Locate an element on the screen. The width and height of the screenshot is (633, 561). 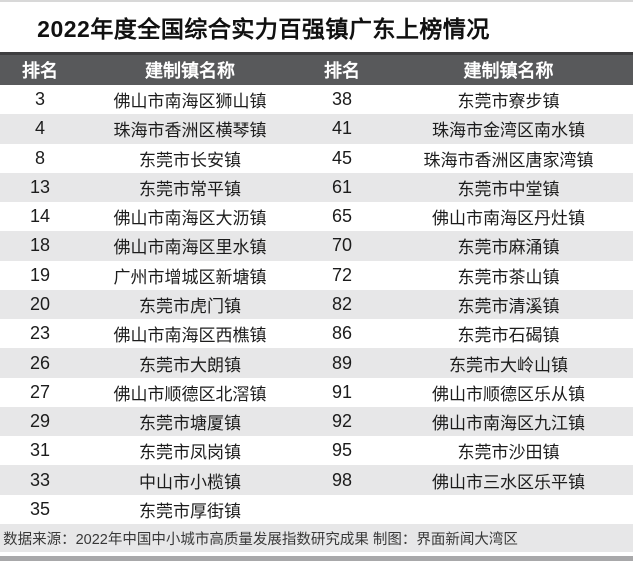
rank-cell-left: 8 is located at coordinates (39, 157).